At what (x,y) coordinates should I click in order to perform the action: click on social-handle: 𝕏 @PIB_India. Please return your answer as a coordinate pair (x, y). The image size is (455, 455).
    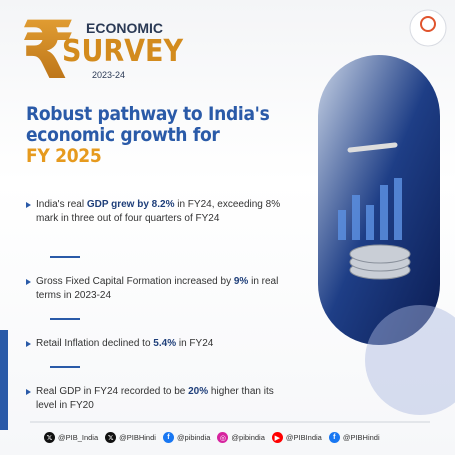
    Looking at the image, I should click on (71, 437).